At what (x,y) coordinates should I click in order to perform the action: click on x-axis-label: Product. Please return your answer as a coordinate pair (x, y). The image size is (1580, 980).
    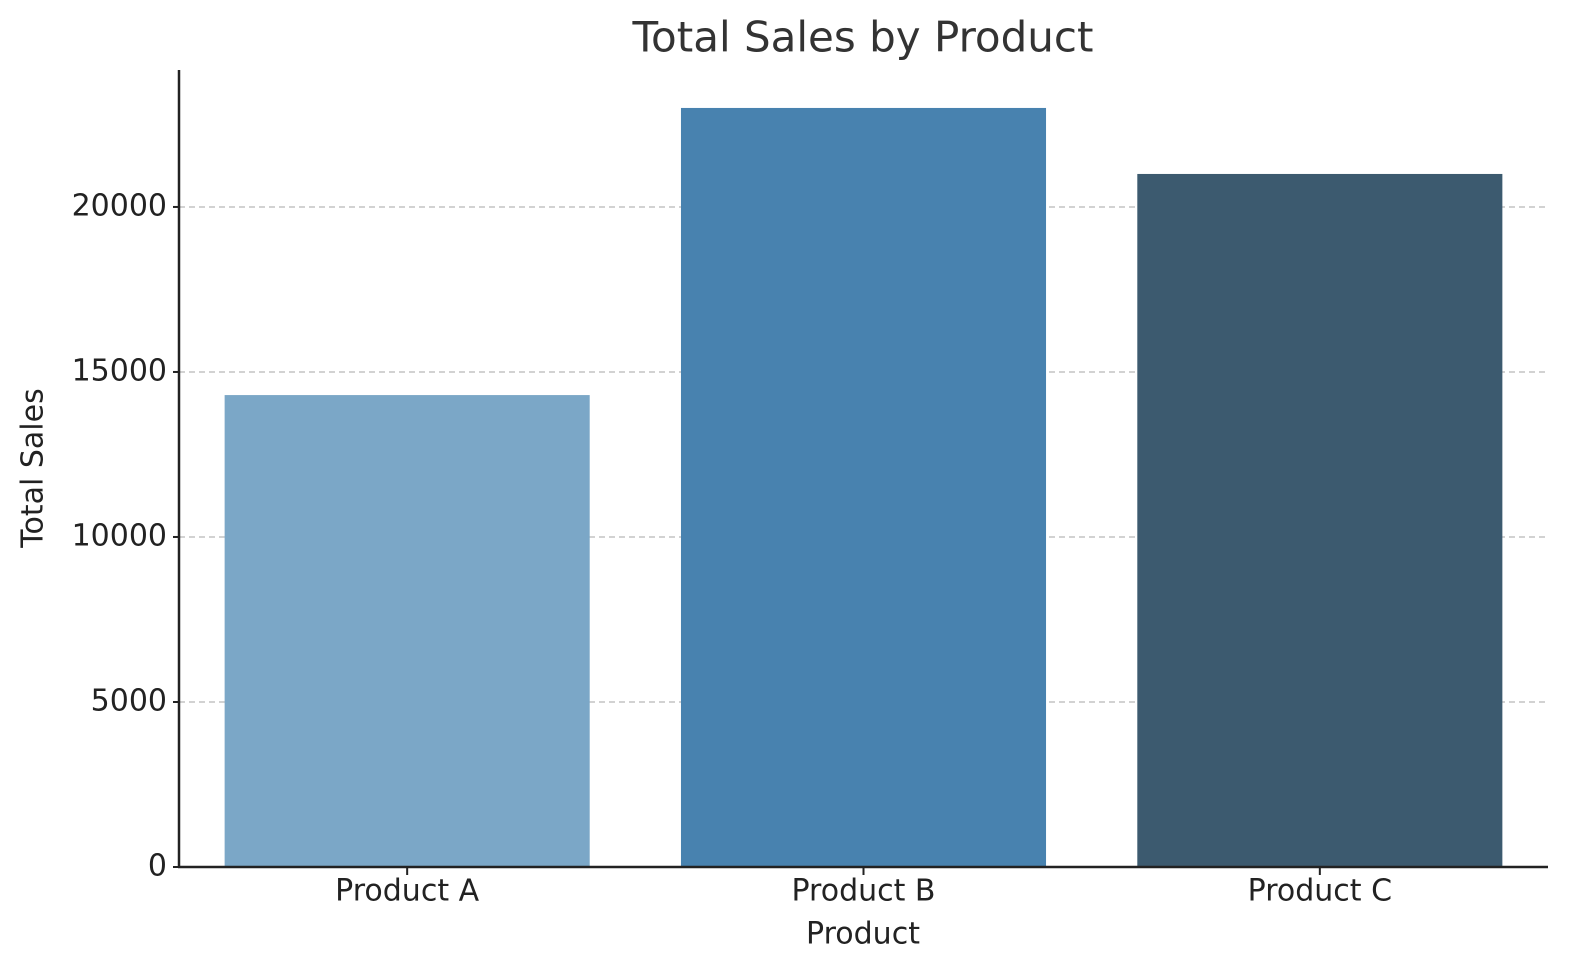
    Looking at the image, I should click on (863, 934).